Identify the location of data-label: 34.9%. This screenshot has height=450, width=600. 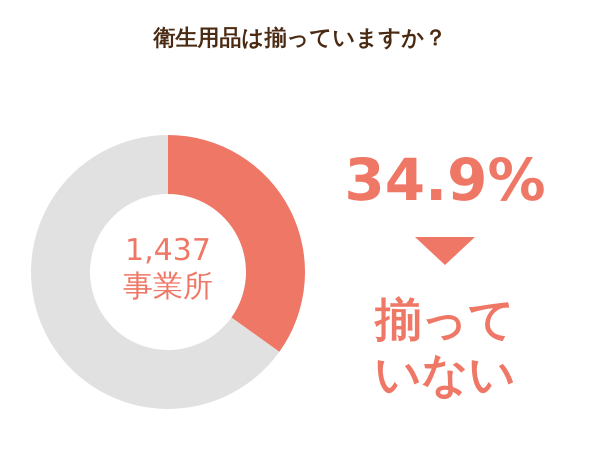
(445, 180).